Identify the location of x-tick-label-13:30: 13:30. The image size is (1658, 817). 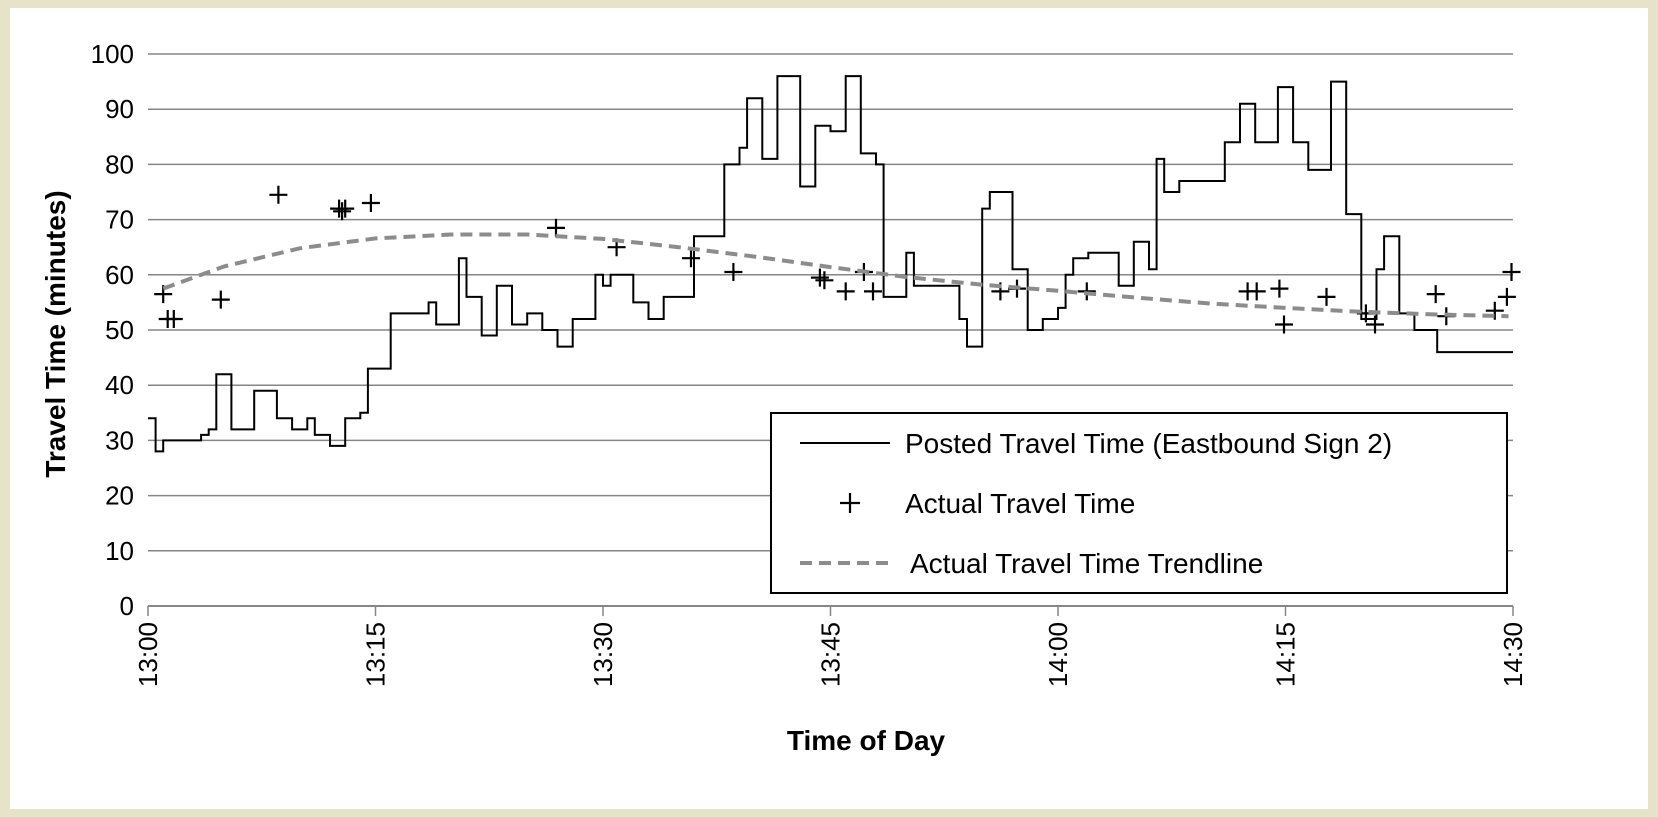
(603, 654).